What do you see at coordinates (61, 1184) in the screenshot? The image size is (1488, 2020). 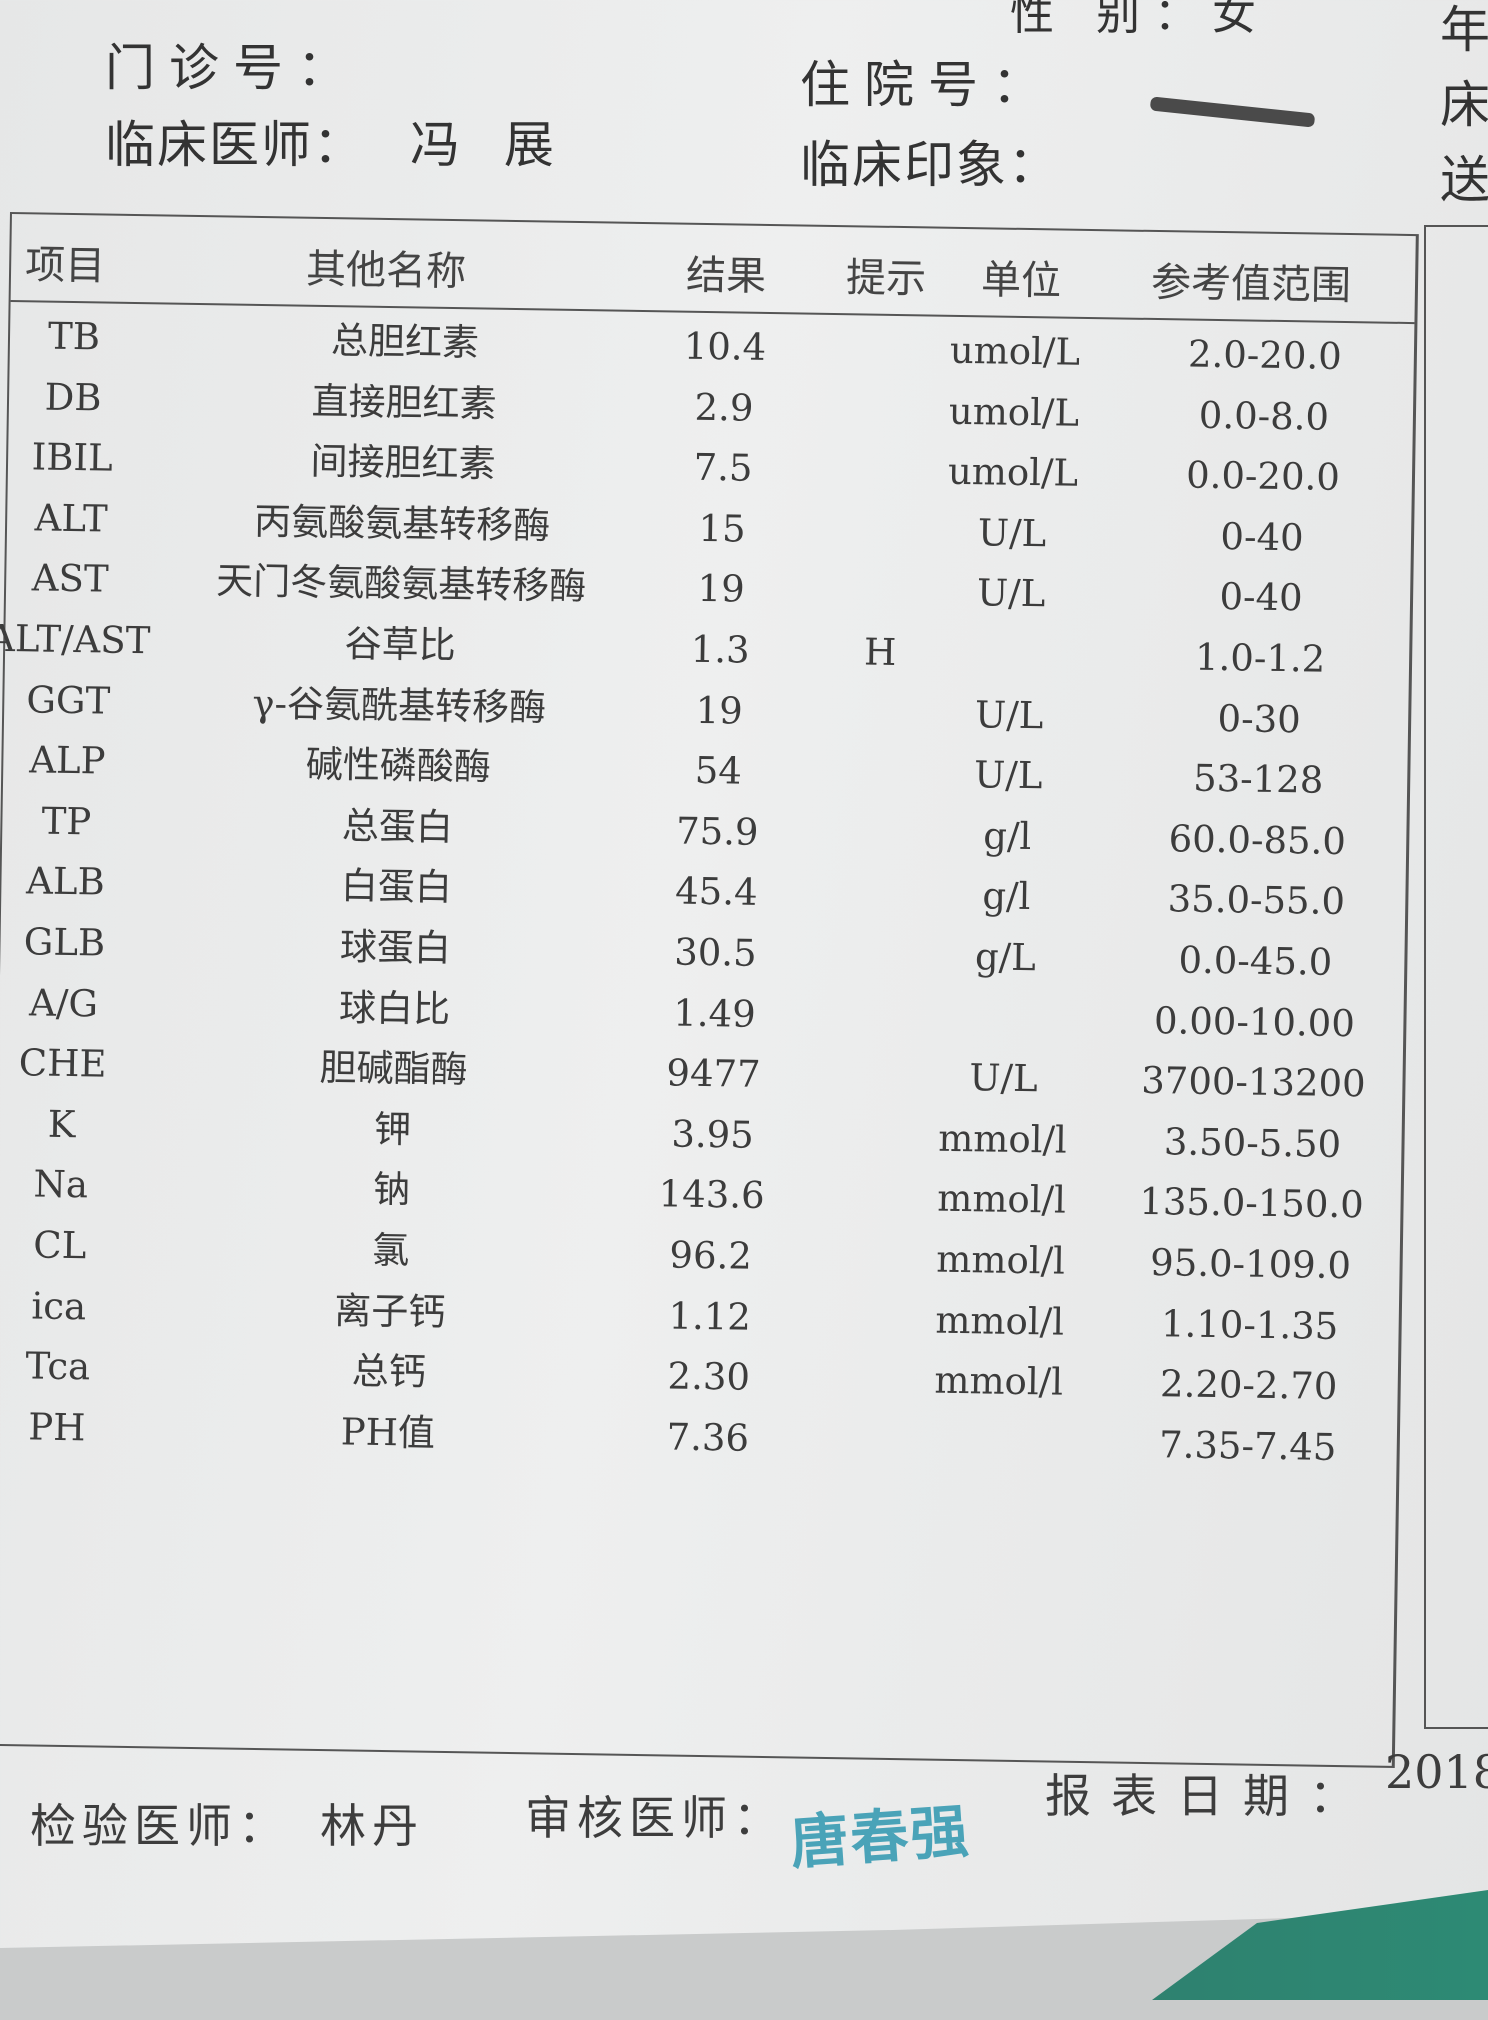 I see `row-item: Na` at bounding box center [61, 1184].